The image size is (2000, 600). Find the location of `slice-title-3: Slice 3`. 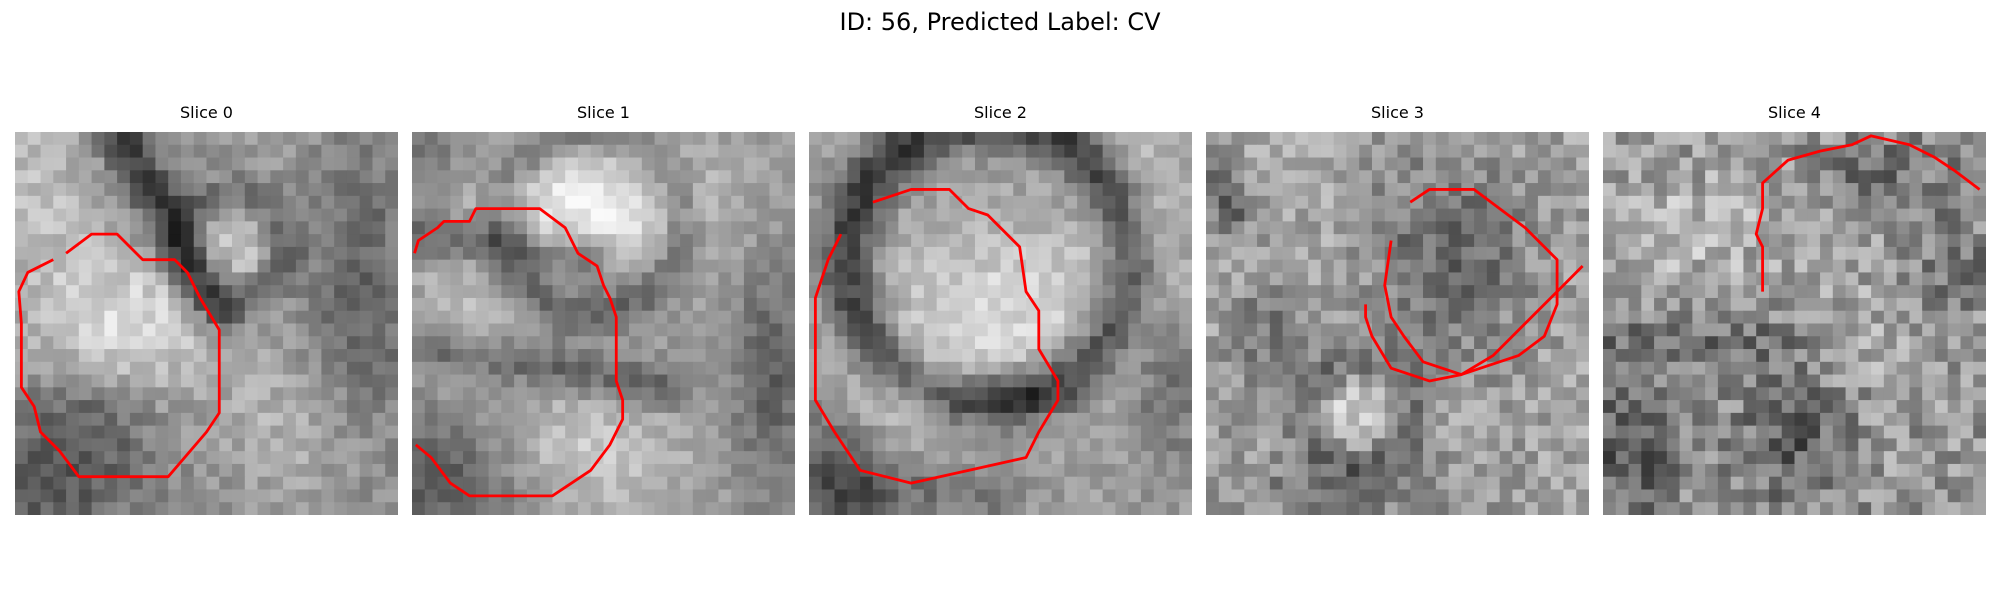

slice-title-3: Slice 3 is located at coordinates (1397, 112).